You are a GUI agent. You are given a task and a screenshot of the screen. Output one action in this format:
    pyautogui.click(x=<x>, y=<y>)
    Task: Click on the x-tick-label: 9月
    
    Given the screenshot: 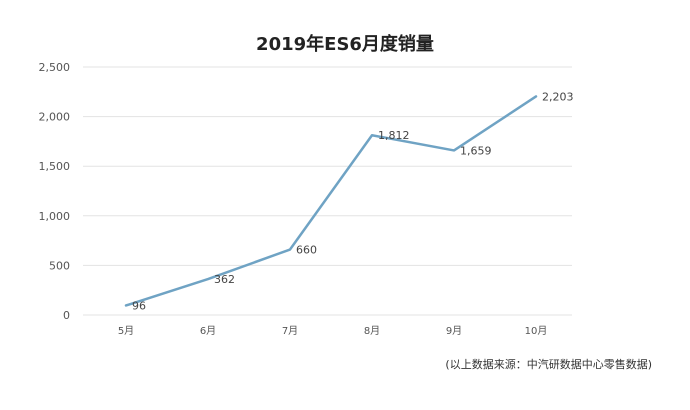 What is the action you would take?
    pyautogui.click(x=454, y=331)
    